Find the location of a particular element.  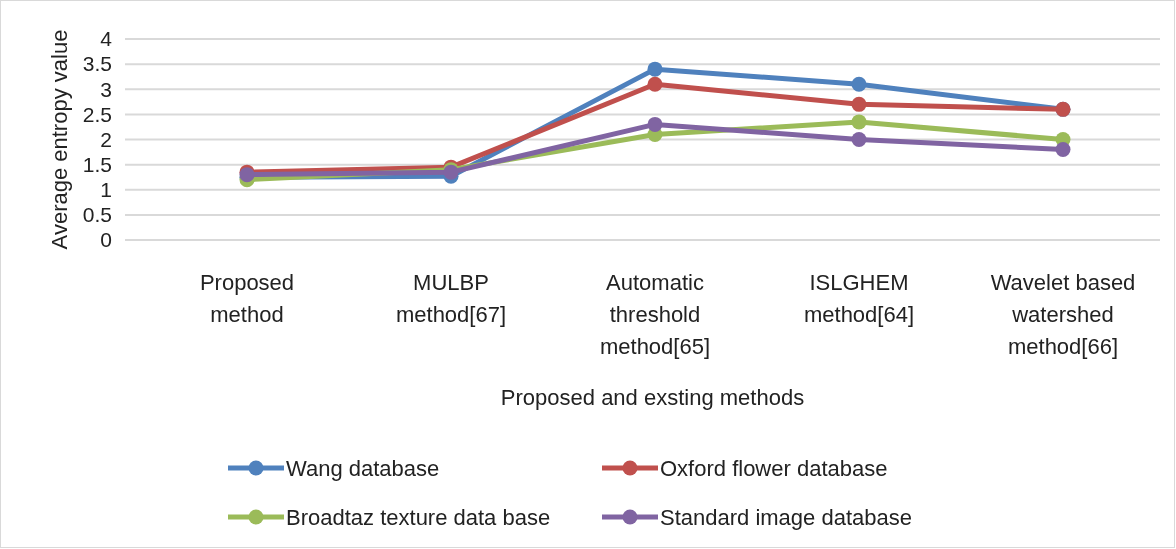

y-tick-label: 1 is located at coordinates (106, 190).